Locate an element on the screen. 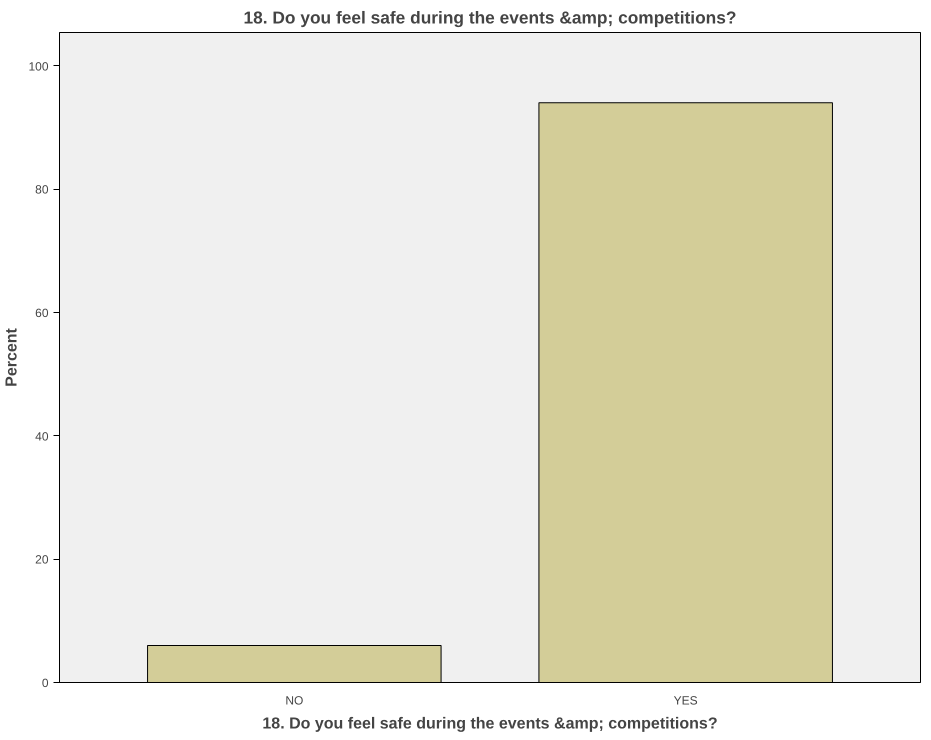 The height and width of the screenshot is (740, 931). chart-title: 18. Do you feel safe during the events &amp; competitions? is located at coordinates (490, 18).